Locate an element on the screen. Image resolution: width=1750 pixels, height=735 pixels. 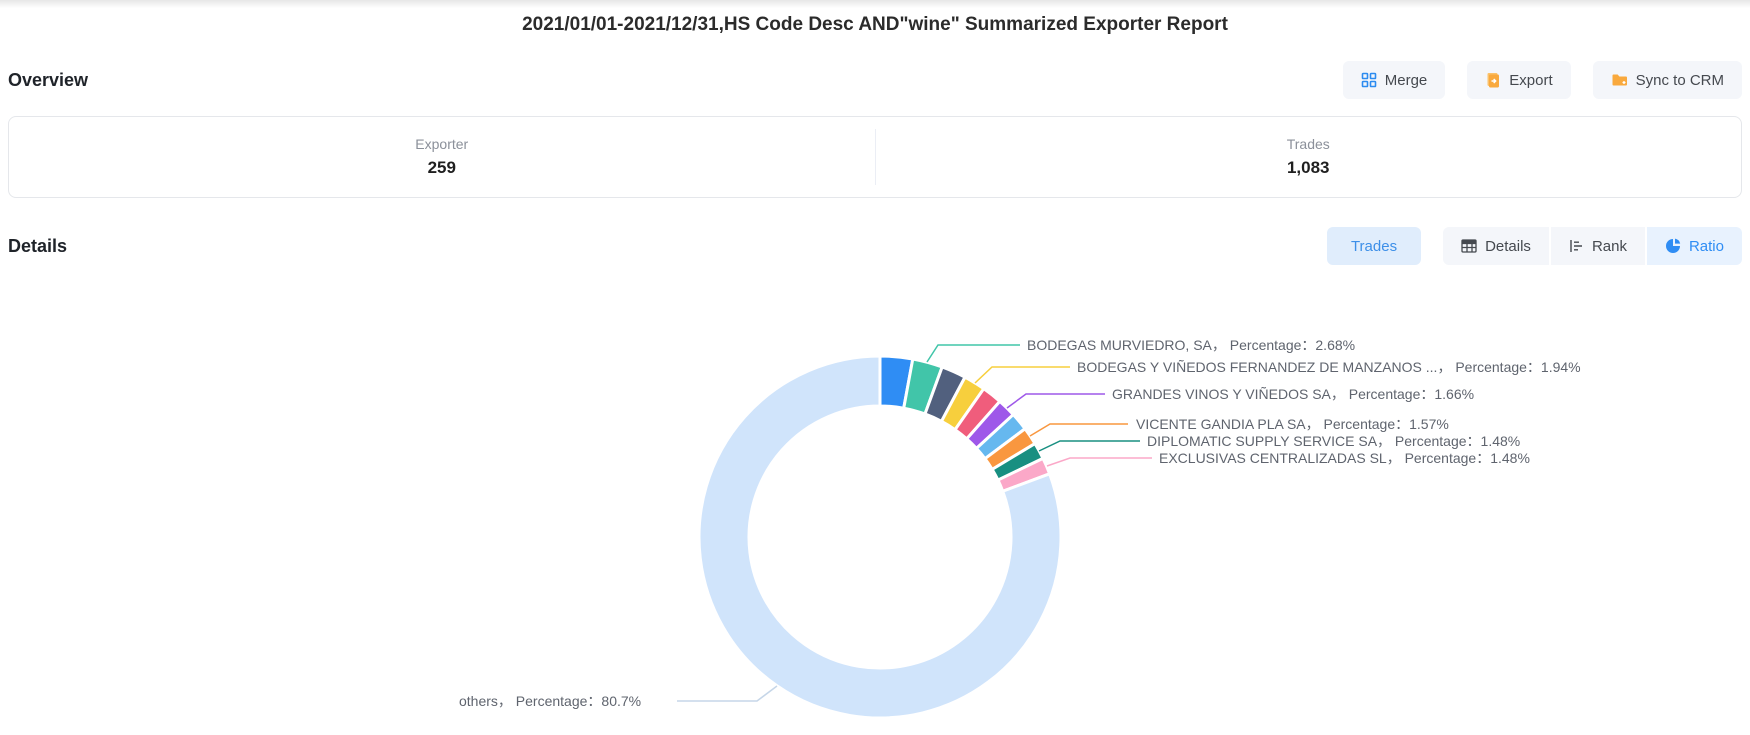
stat-exporter: Exporter 259 is located at coordinates (442, 157).